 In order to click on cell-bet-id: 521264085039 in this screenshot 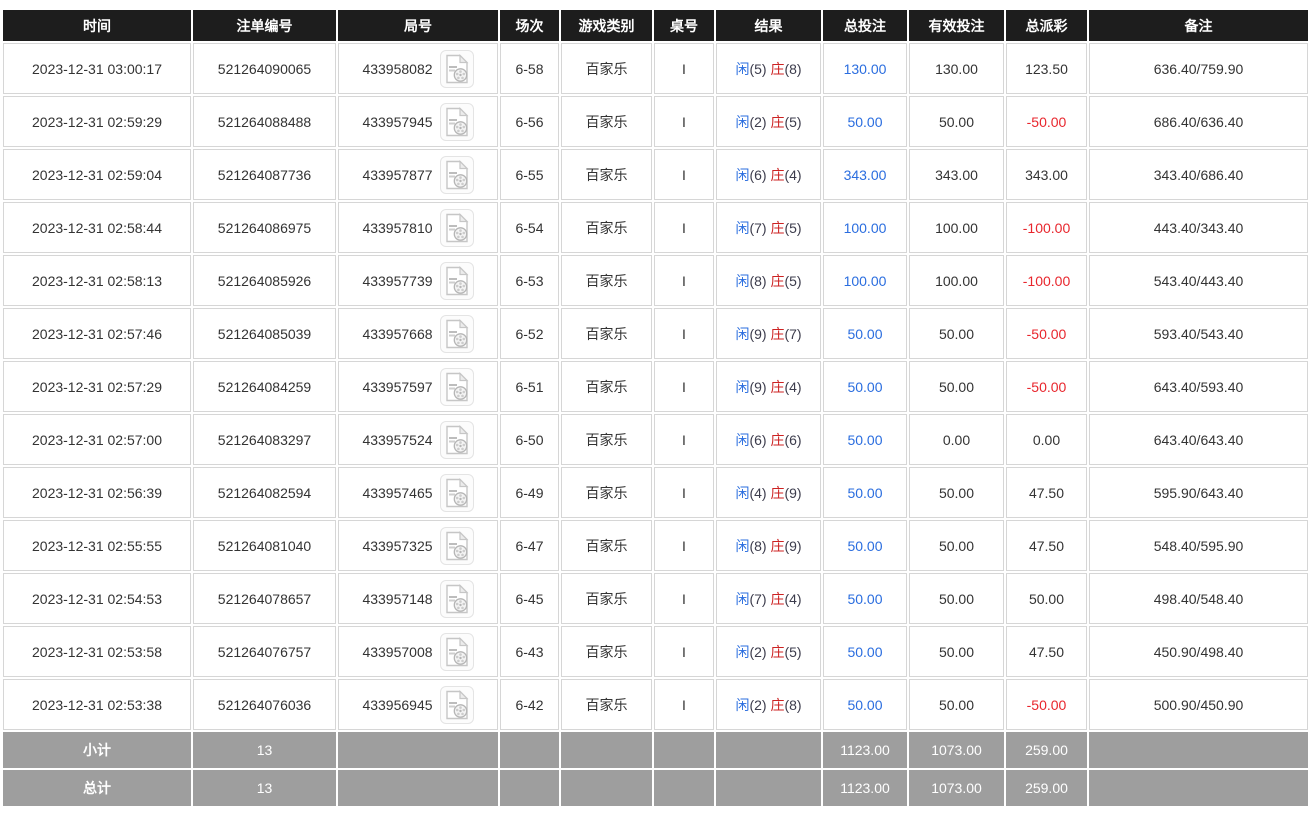, I will do `click(264, 333)`.